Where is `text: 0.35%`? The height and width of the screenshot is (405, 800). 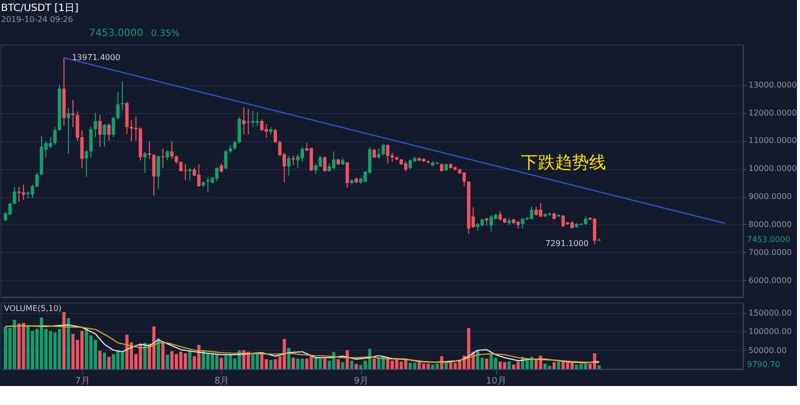 text: 0.35% is located at coordinates (165, 34).